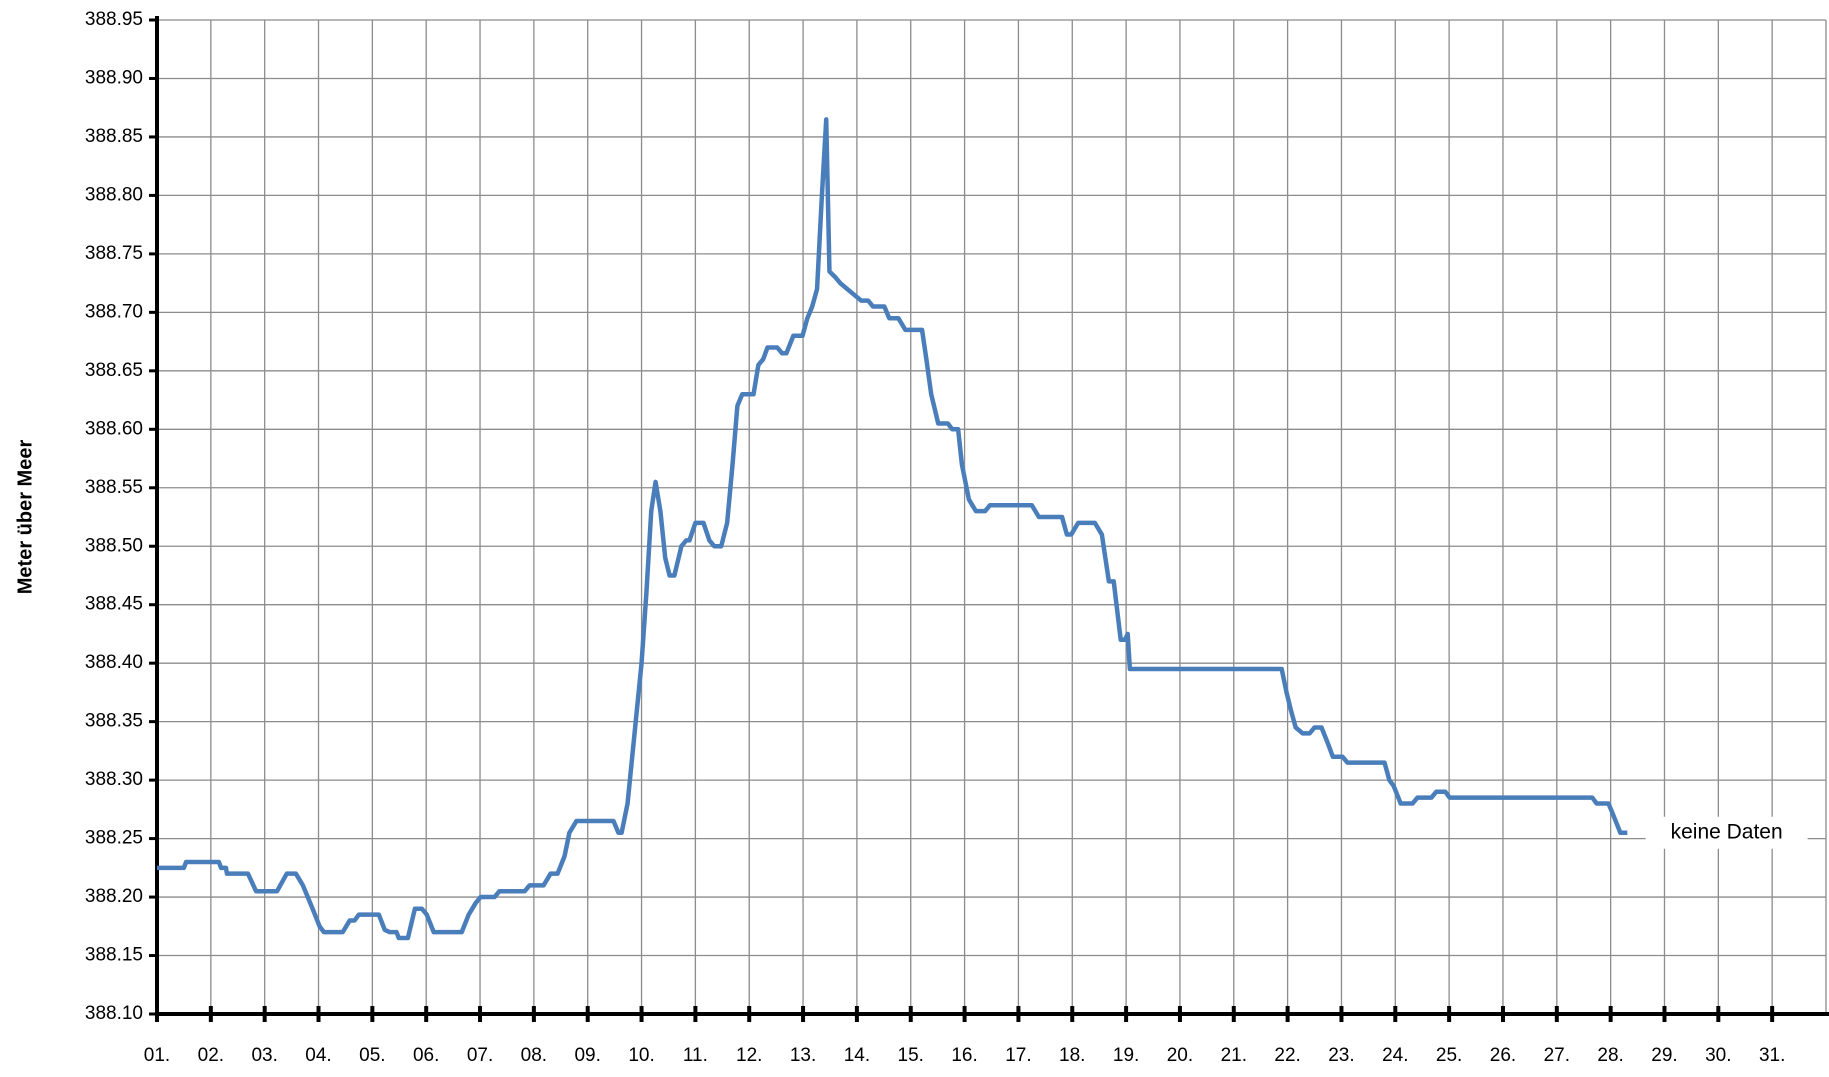 This screenshot has height=1077, width=1829. What do you see at coordinates (114, 194) in the screenshot?
I see `y-tick-label: 388.80` at bounding box center [114, 194].